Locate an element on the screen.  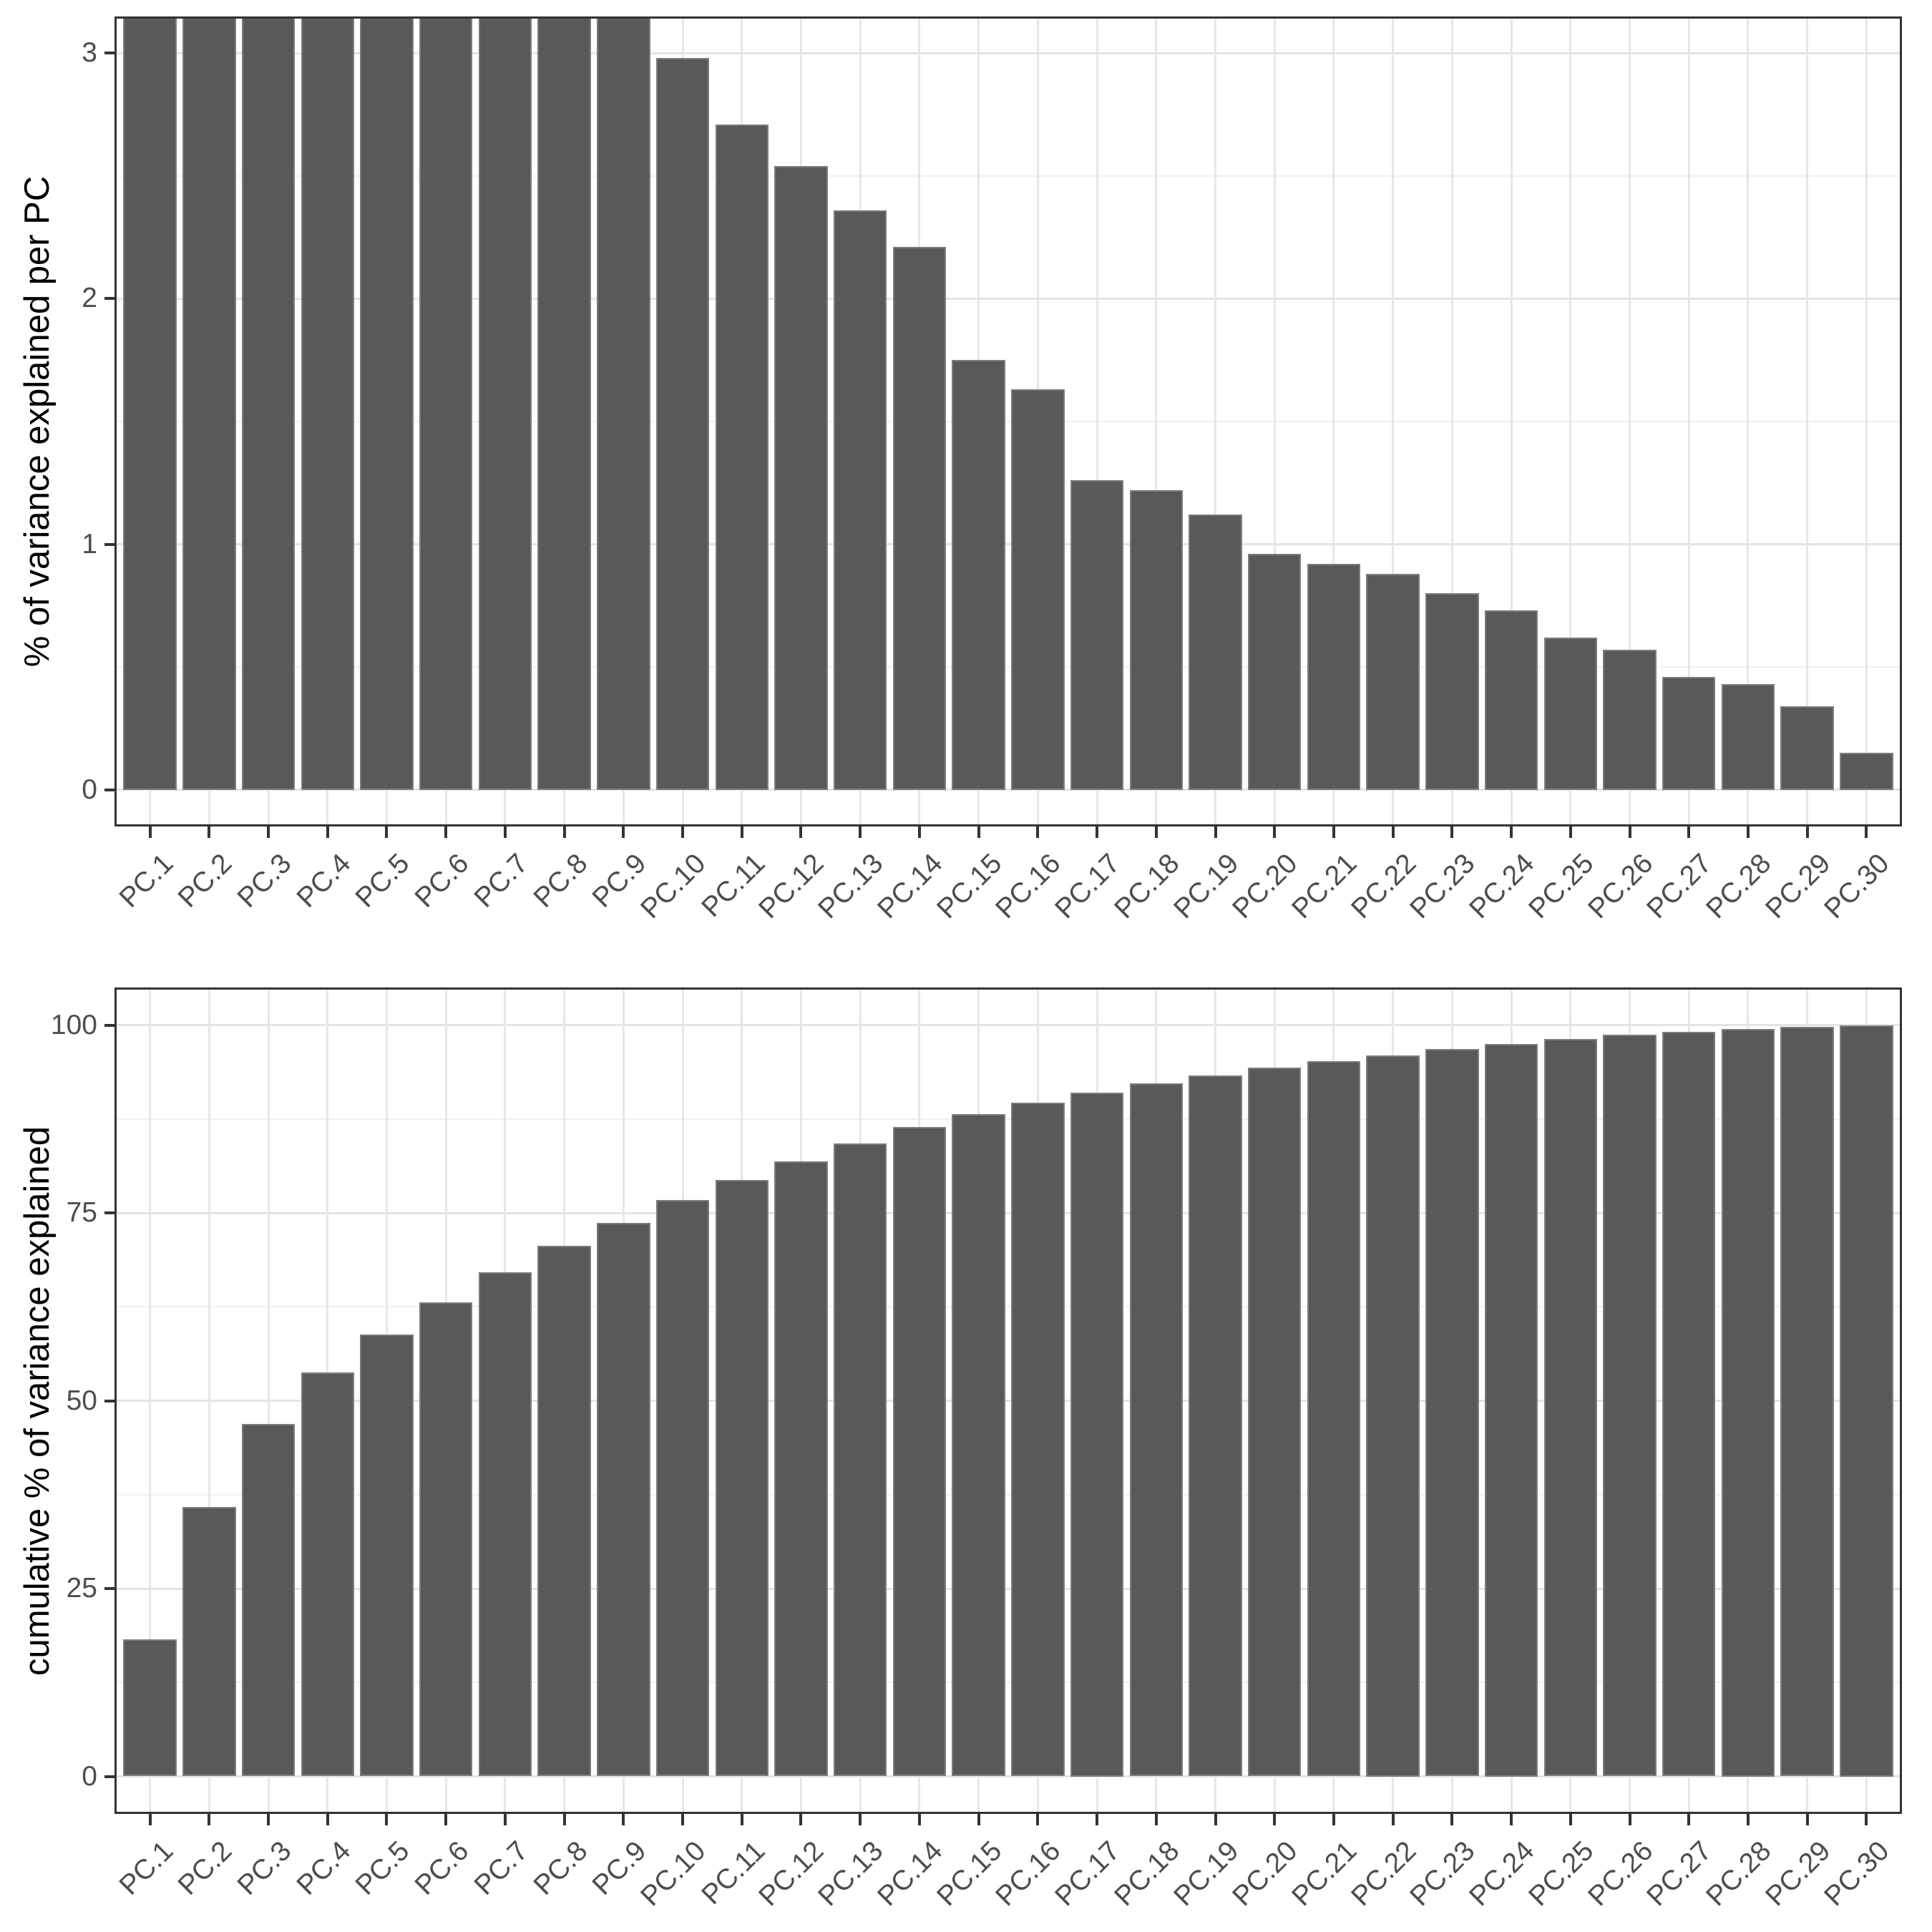
bar-PC.18 is located at coordinates (1156, 640).